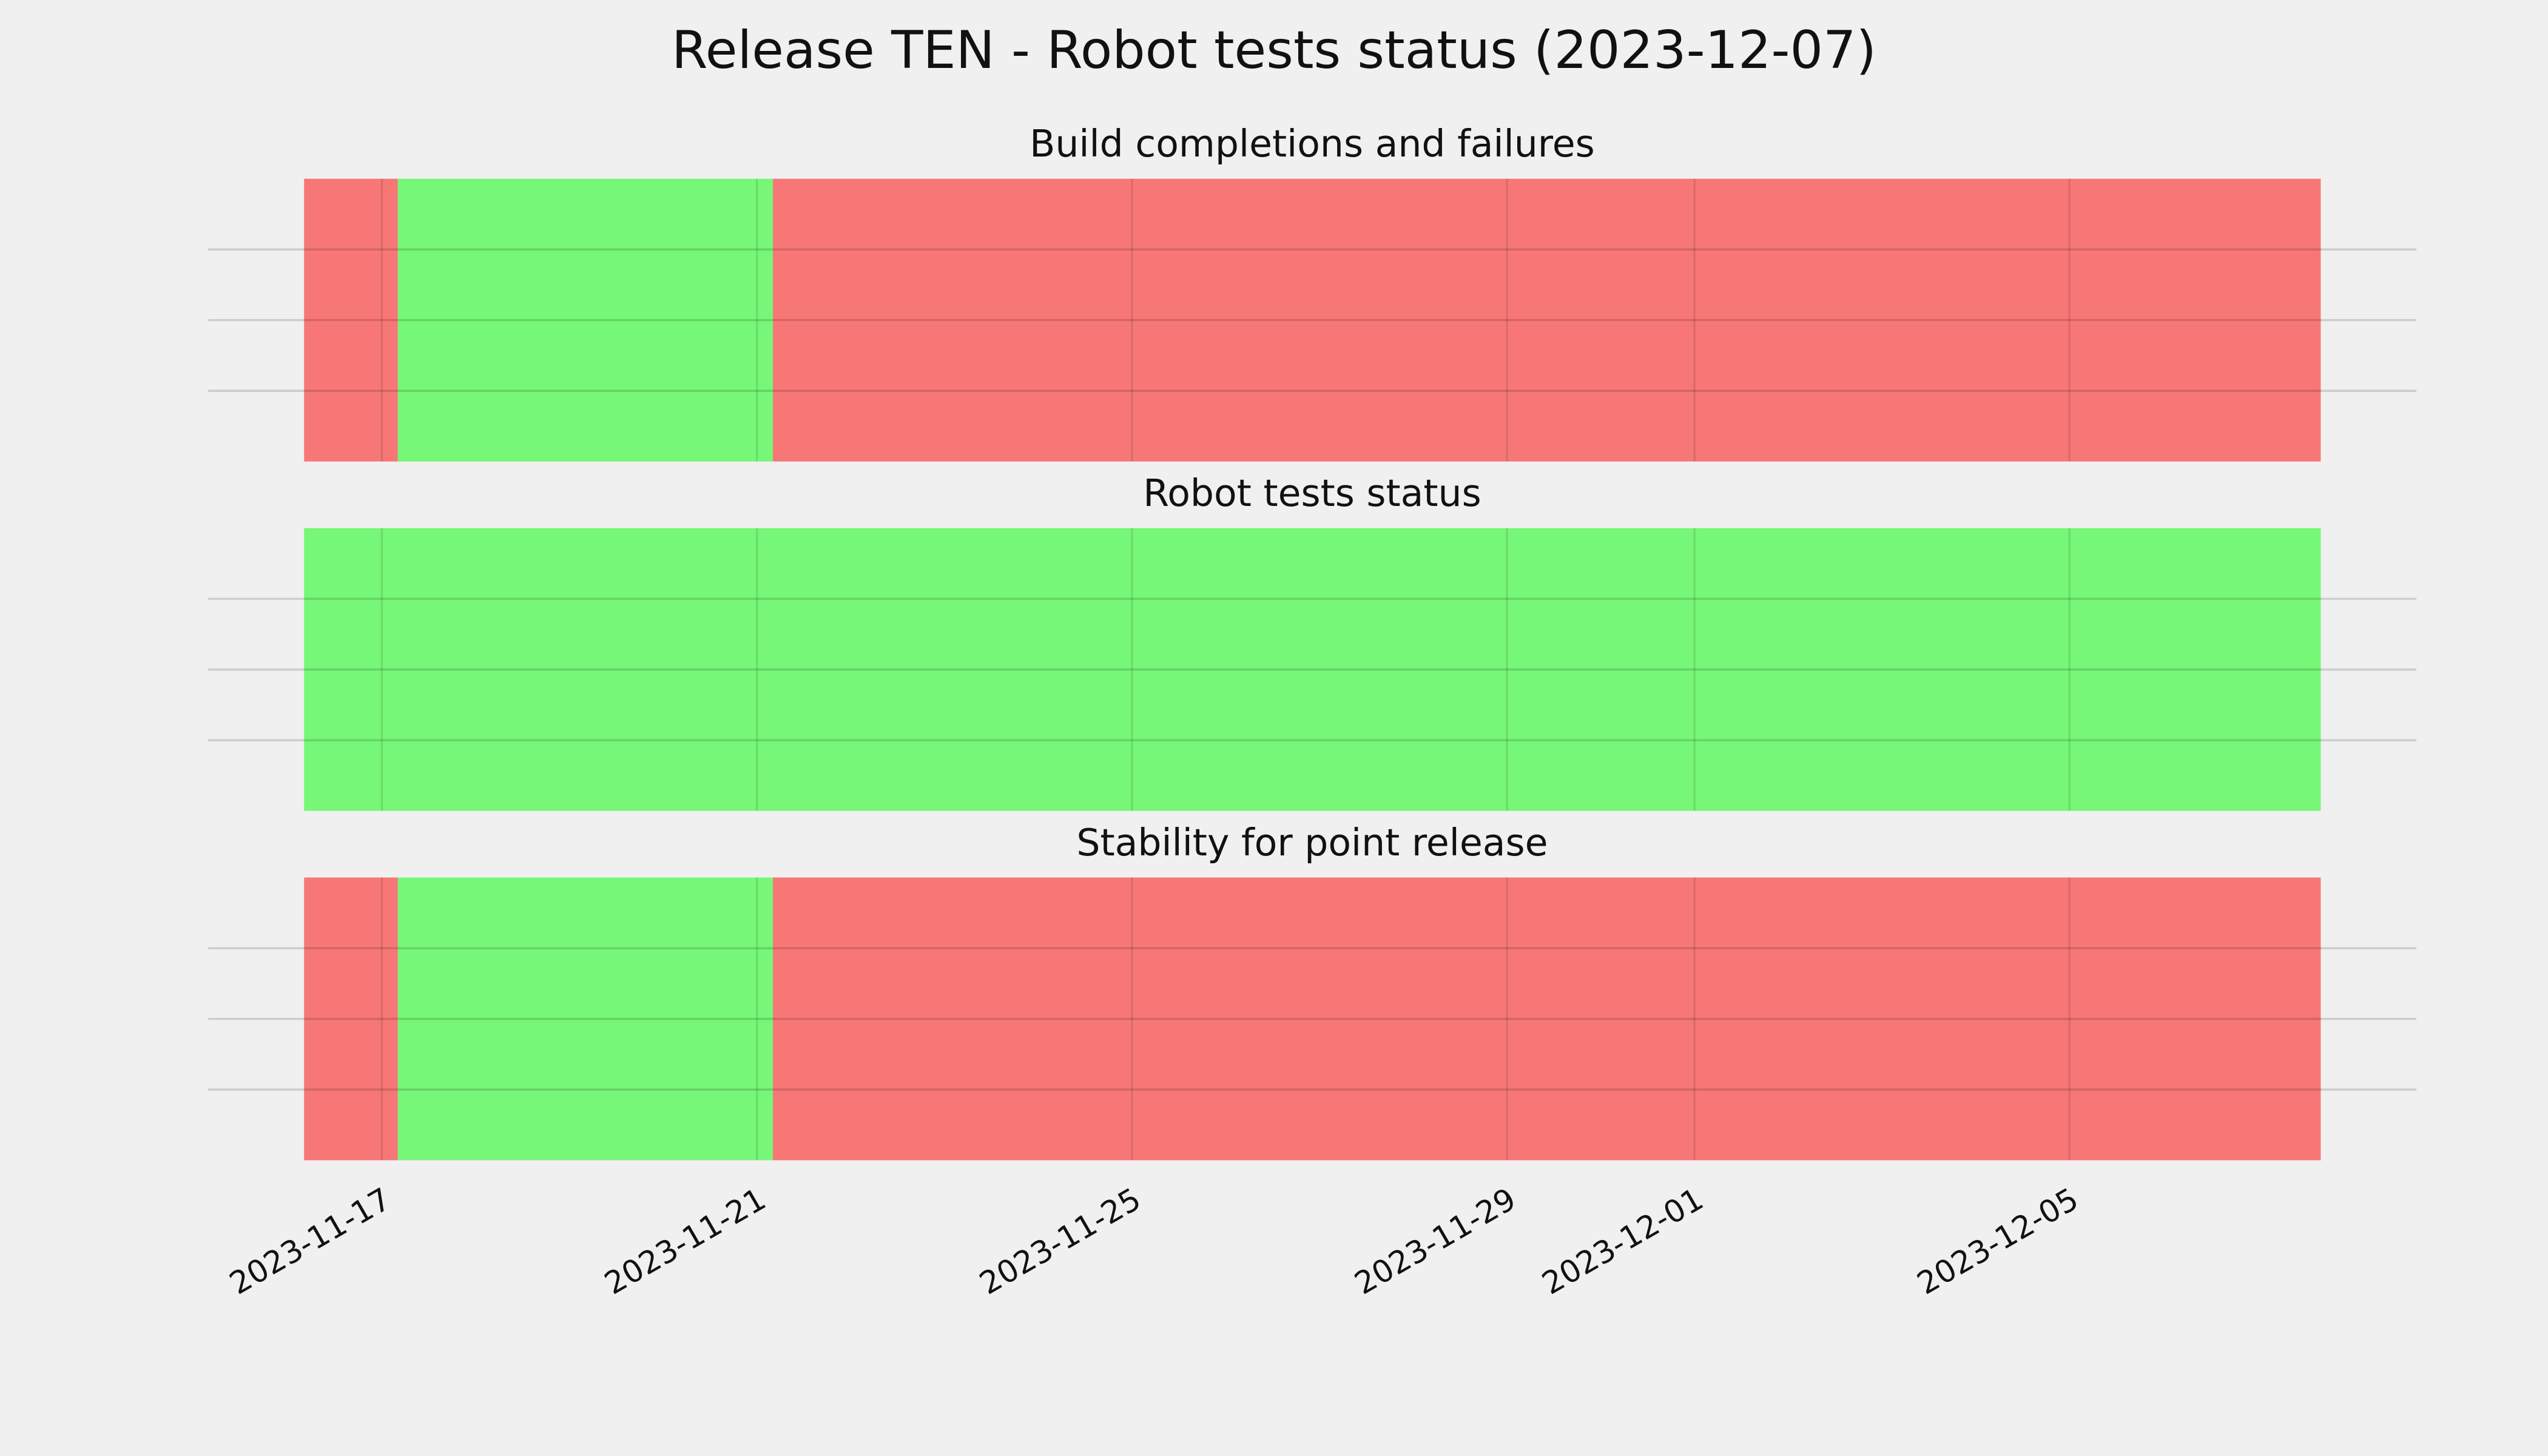 This screenshot has height=1456, width=2548. I want to click on panel-title: Build completions and failures, so click(1312, 144).